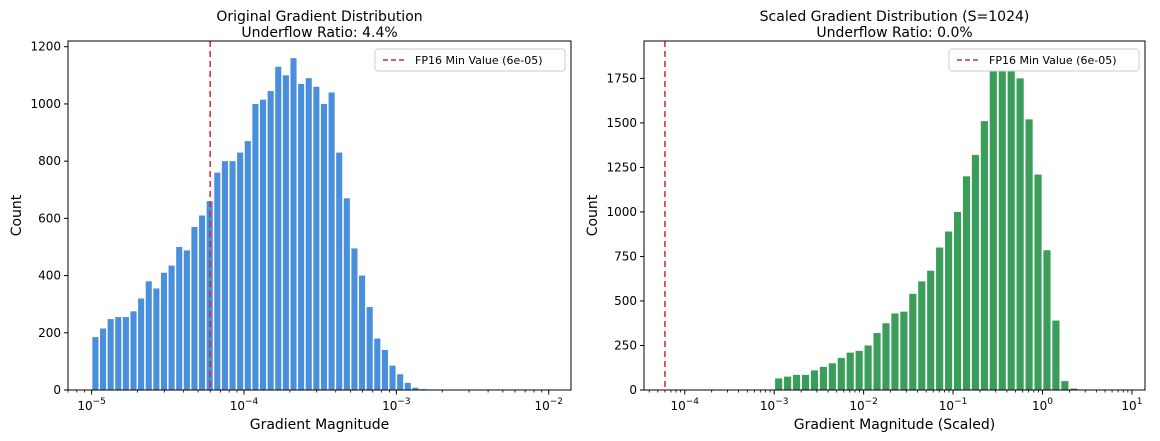 The width and height of the screenshot is (1160, 441). Describe the element at coordinates (17, 215) in the screenshot. I see `left-chart-ylabel: Count` at that location.